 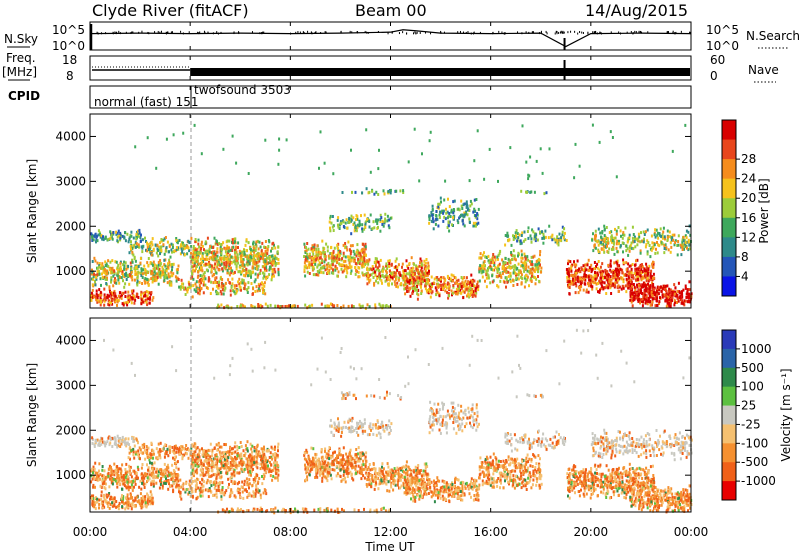 What do you see at coordinates (722, 30) in the screenshot?
I see `nsearch-tick-top: 10^5` at bounding box center [722, 30].